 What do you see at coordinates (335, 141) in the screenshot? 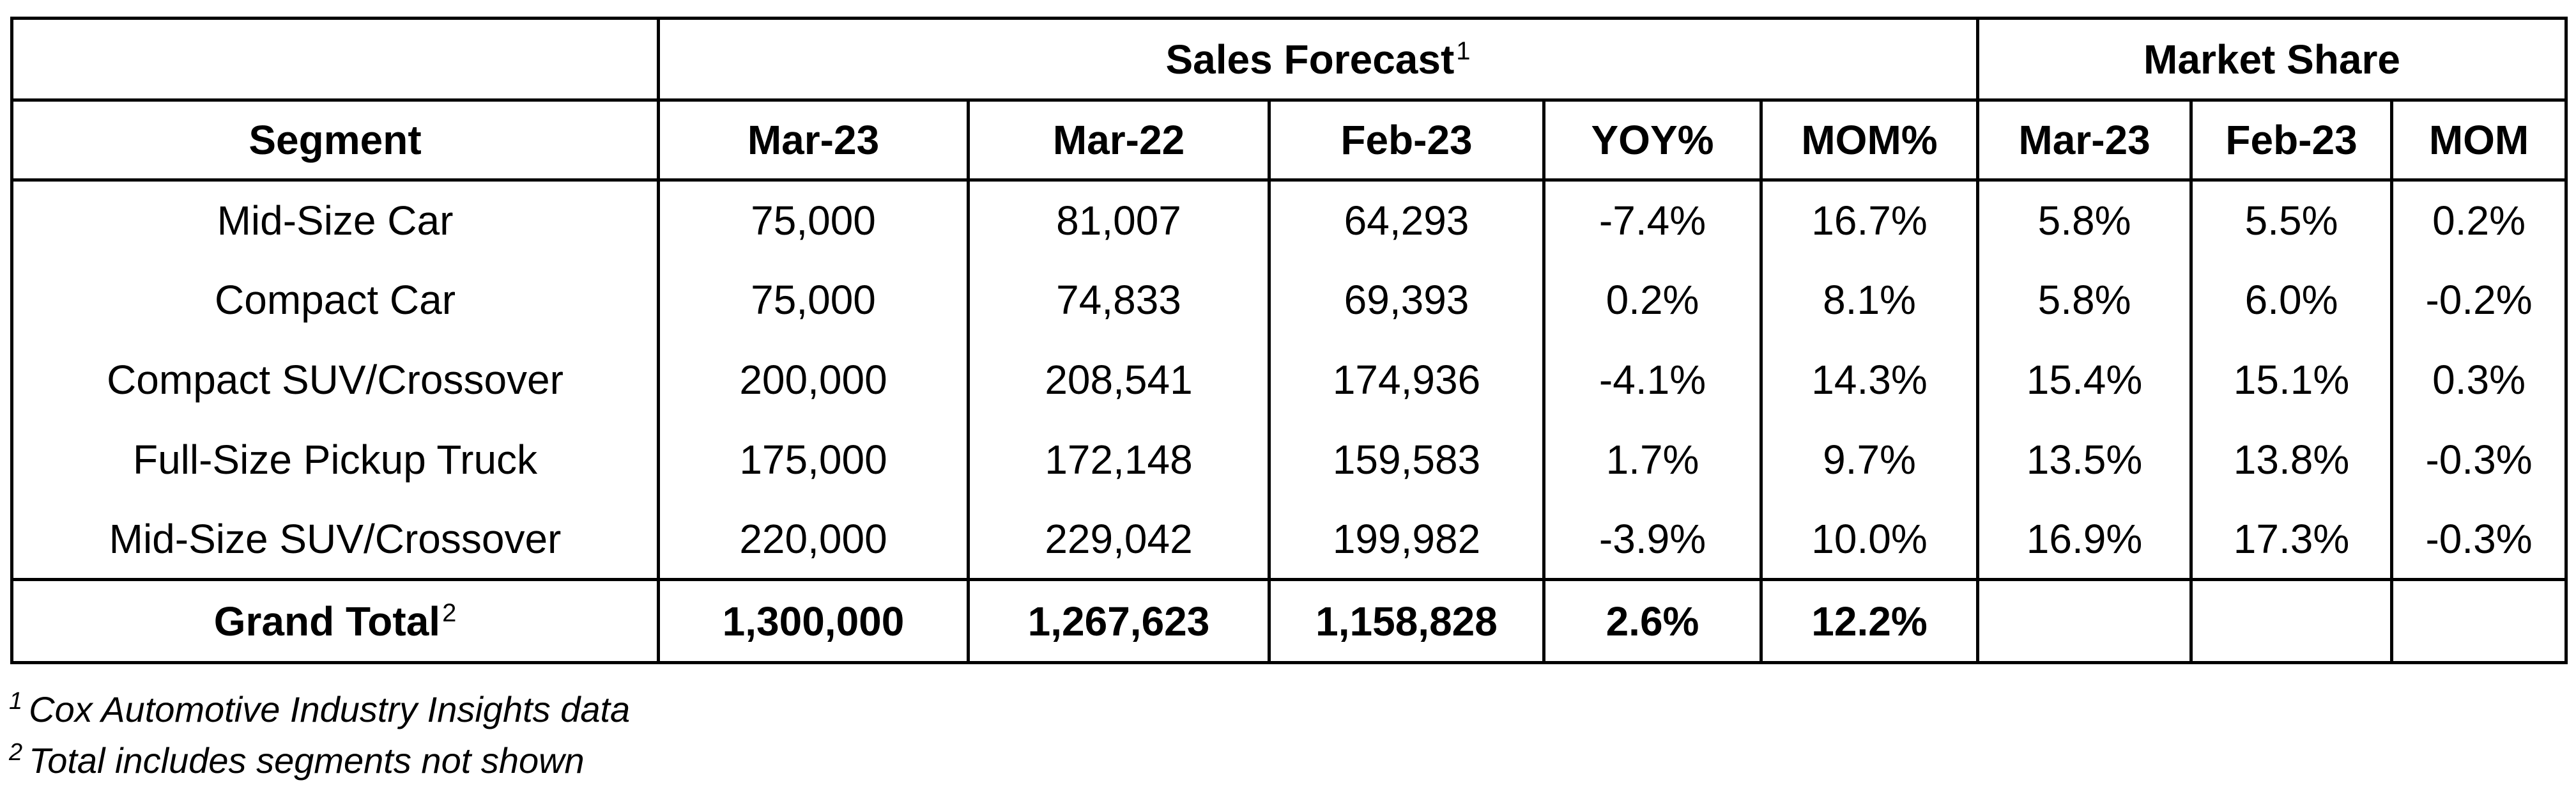
I see `column-header-segment: Segment` at bounding box center [335, 141].